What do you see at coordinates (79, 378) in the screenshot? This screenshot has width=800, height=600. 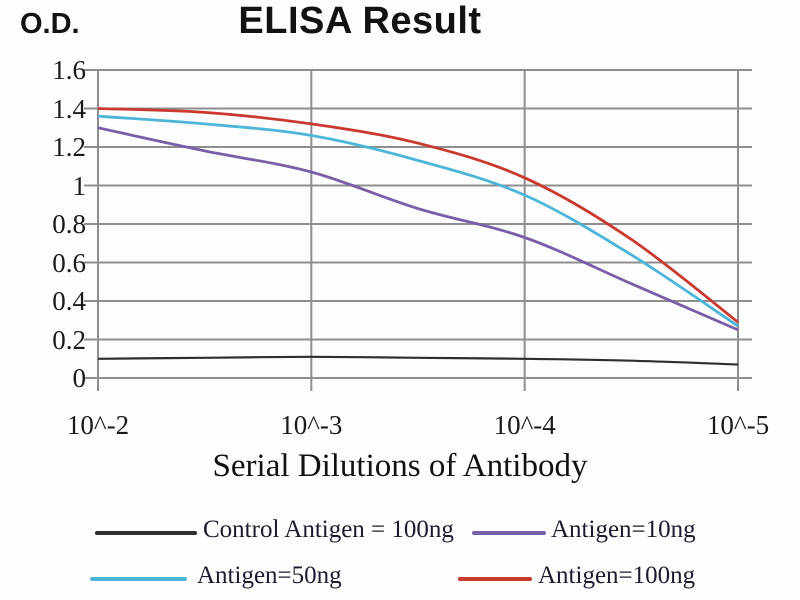 I see `y-tick-label: 0` at bounding box center [79, 378].